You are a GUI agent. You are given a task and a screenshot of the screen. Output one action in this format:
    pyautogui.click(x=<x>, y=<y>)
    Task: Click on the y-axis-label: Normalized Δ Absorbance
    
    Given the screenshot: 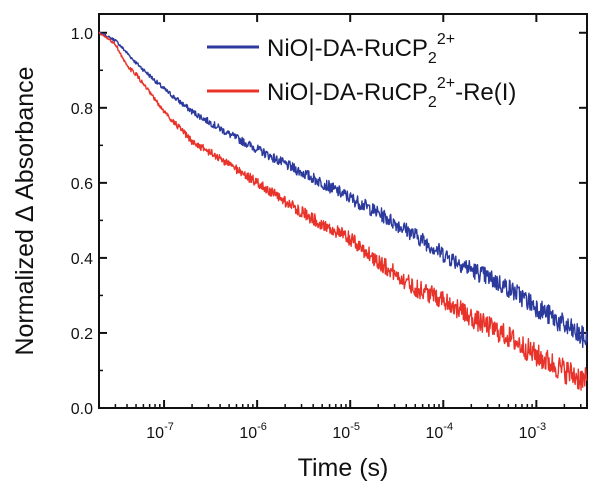 What is the action you would take?
    pyautogui.click(x=25, y=210)
    